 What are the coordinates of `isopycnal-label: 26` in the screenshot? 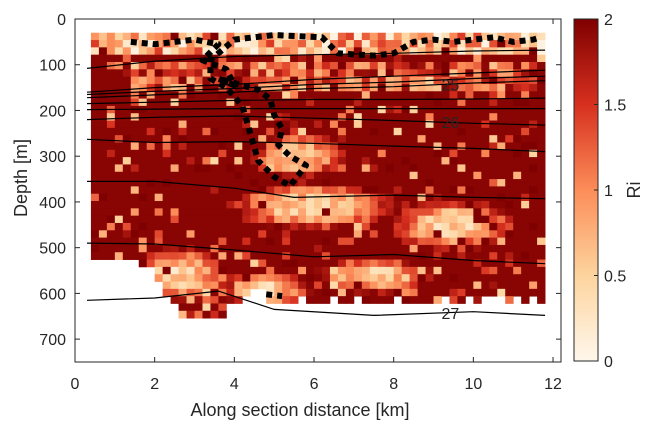 It's located at (450, 123).